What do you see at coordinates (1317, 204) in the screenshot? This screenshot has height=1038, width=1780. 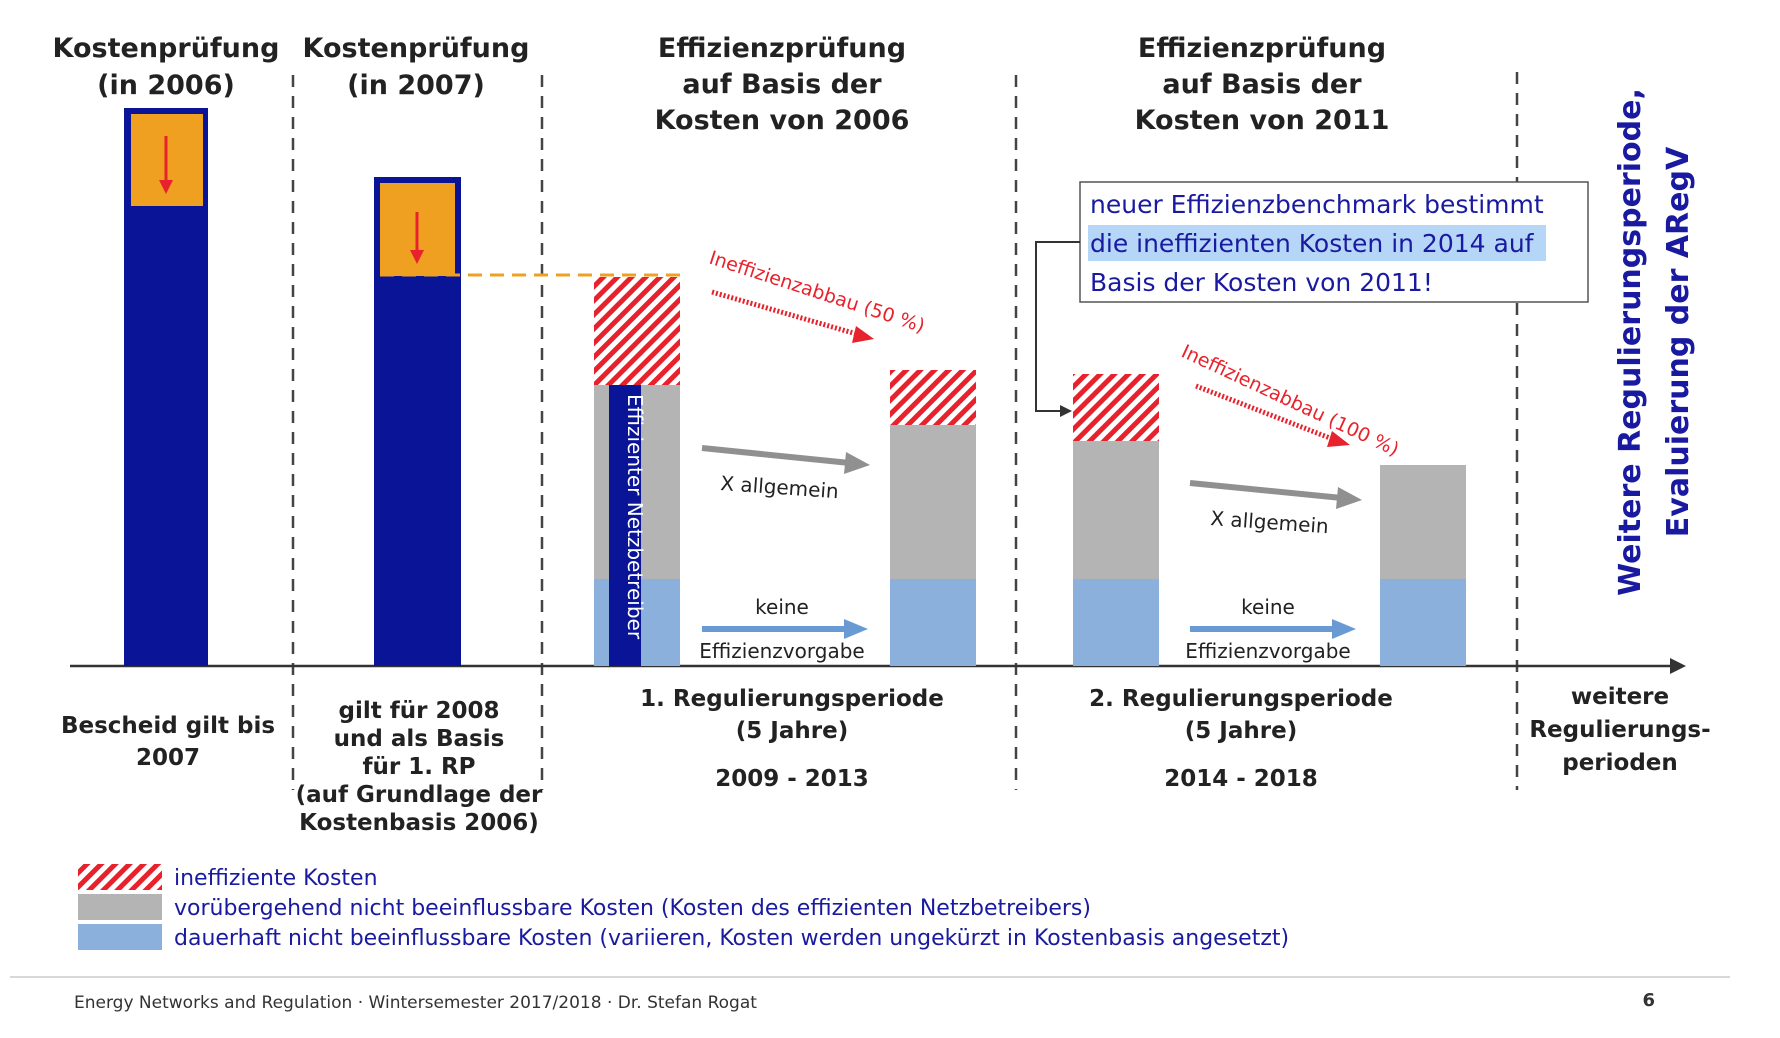 I see `callout-line1: neuer Effizienzbenchmark bestimmt` at bounding box center [1317, 204].